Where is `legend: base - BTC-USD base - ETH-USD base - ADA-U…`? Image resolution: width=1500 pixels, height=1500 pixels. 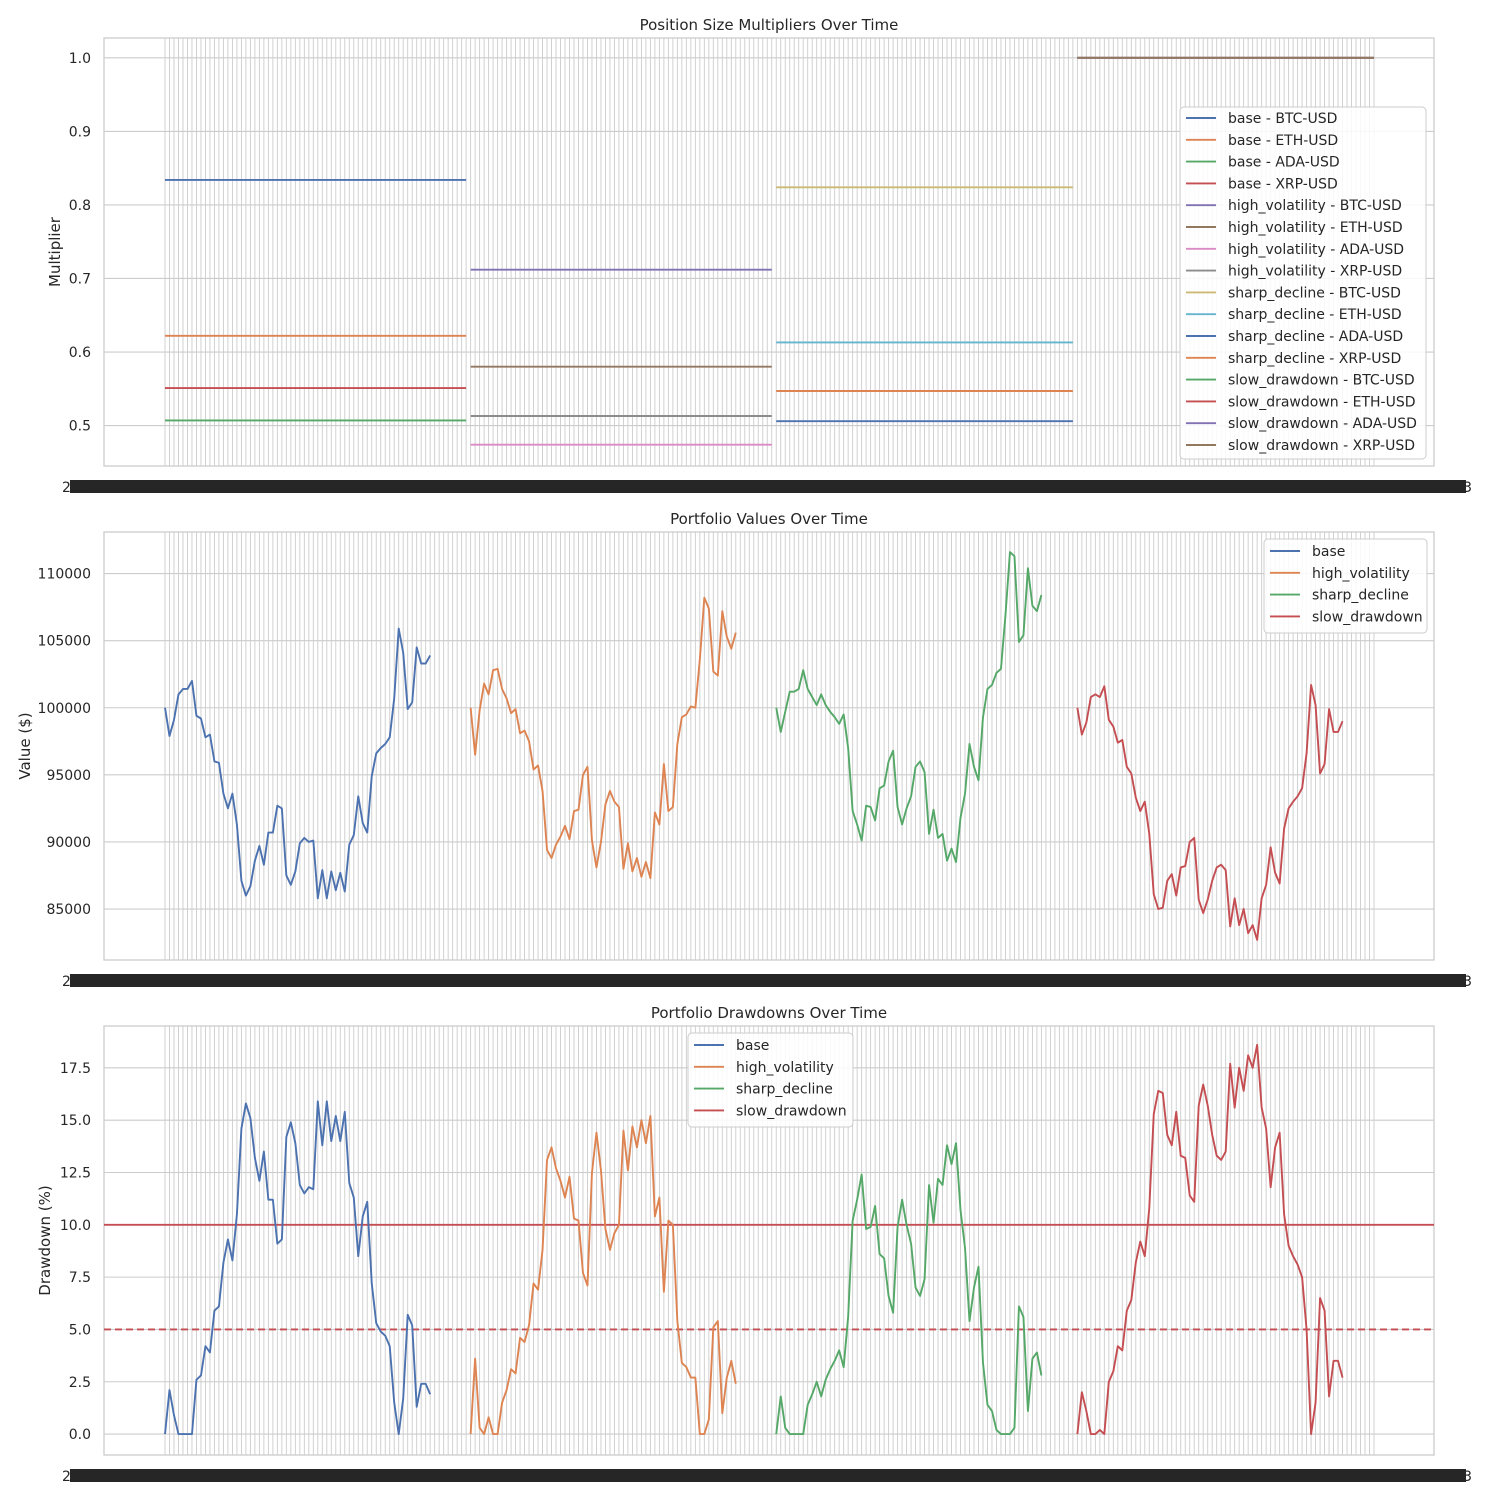
legend: base - BTC-USD base - ETH-USD base - ADA-U… is located at coordinates (1303, 283).